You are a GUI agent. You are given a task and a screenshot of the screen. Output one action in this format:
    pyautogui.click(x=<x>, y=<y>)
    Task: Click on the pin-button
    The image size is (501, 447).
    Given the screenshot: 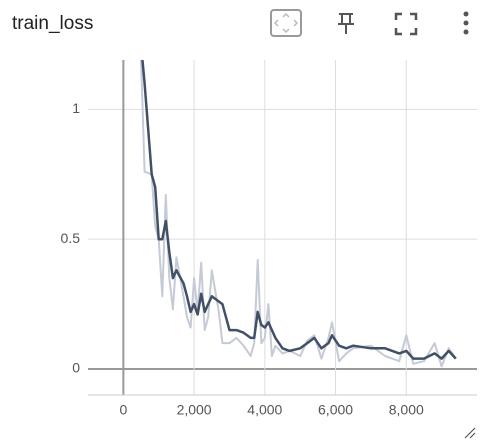 What is the action you would take?
    pyautogui.click(x=346, y=23)
    